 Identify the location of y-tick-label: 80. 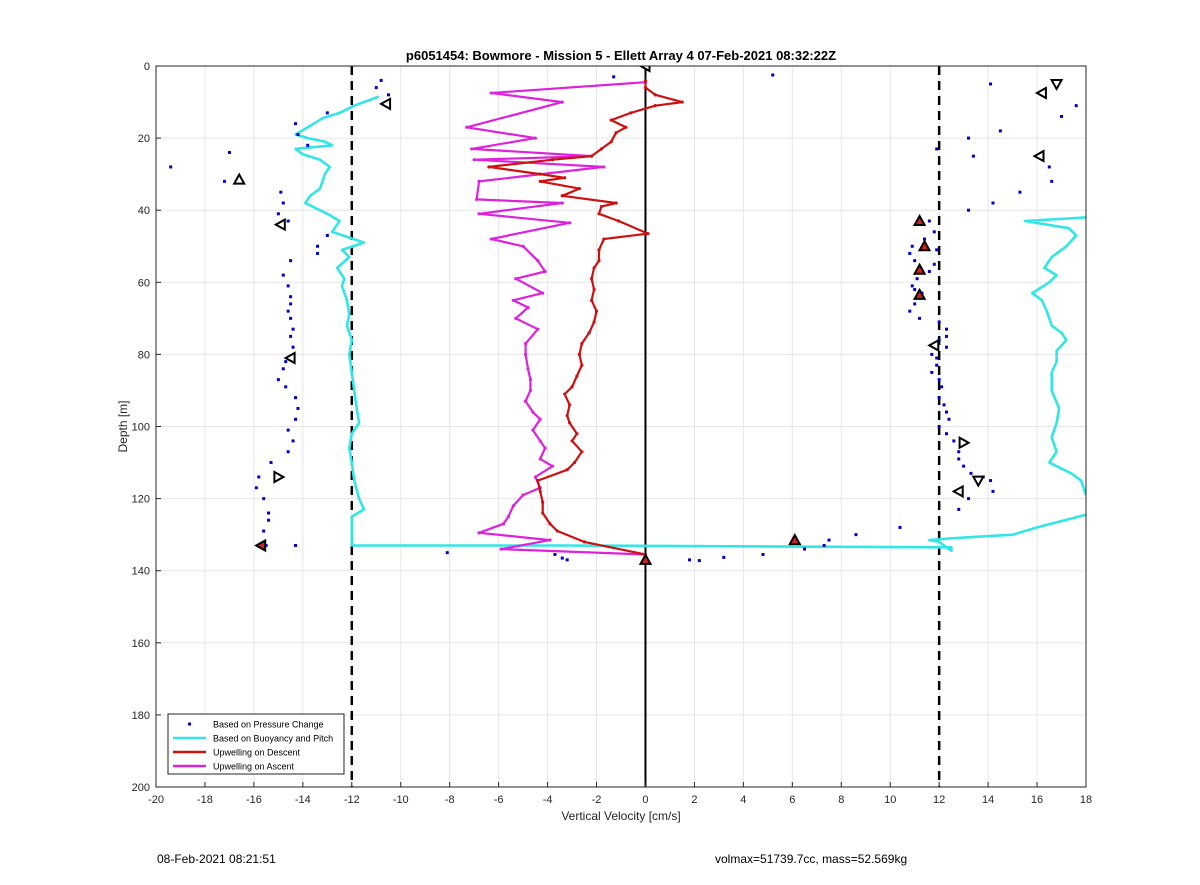
(144, 355).